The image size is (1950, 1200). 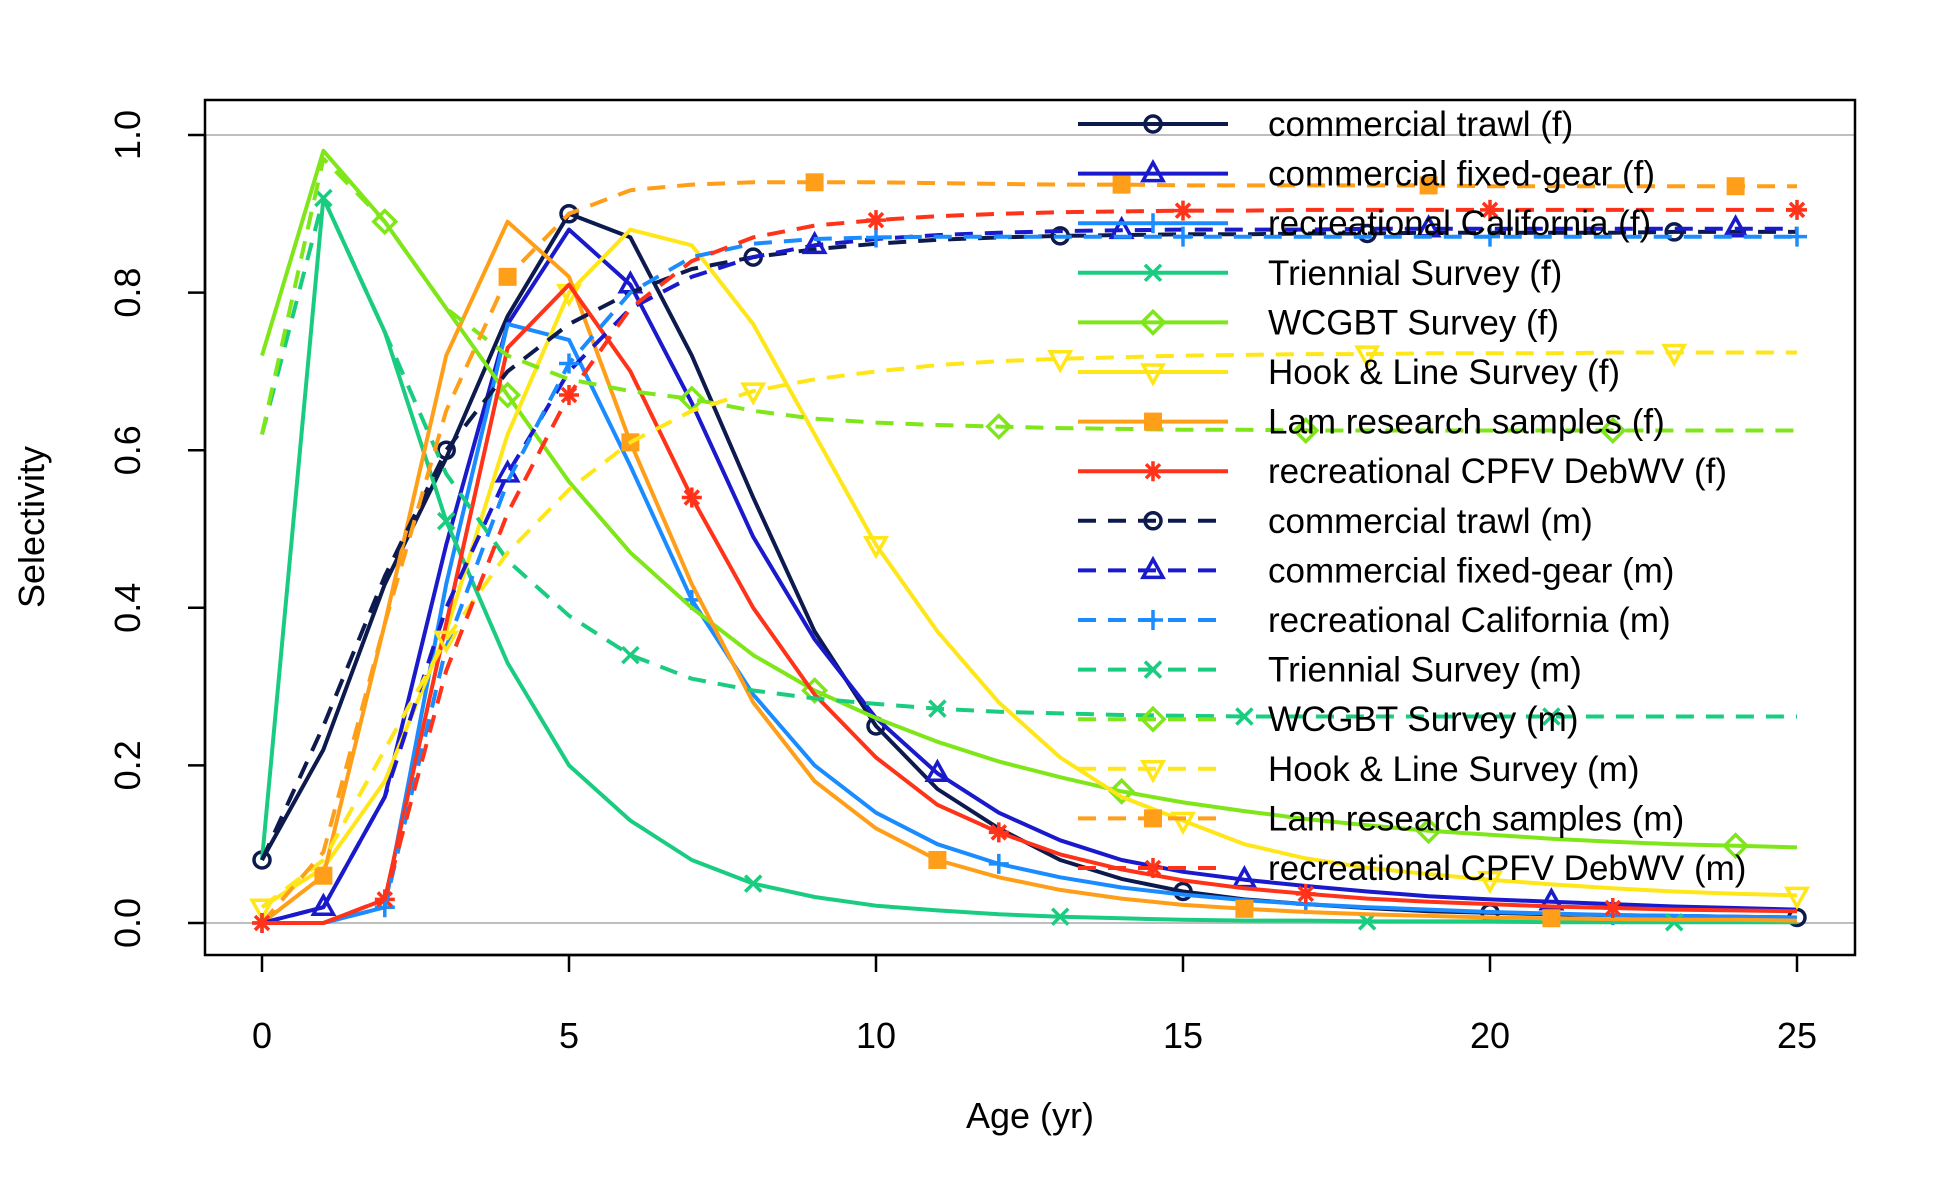 I want to click on legend-item: recreational California (m), so click(x=1374, y=620).